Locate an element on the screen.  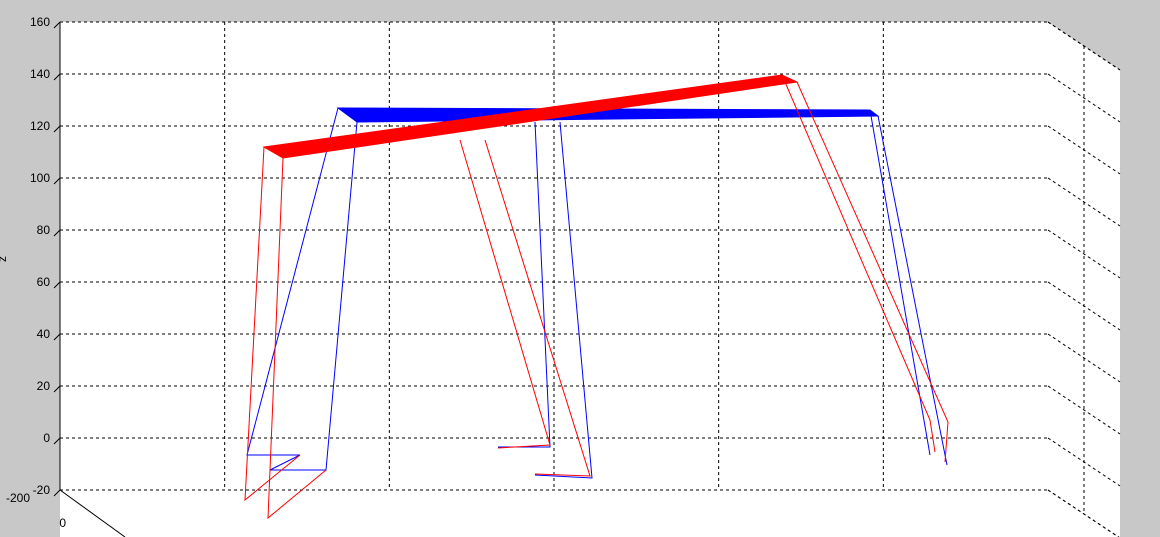
plot-floor is located at coordinates (590, 513).